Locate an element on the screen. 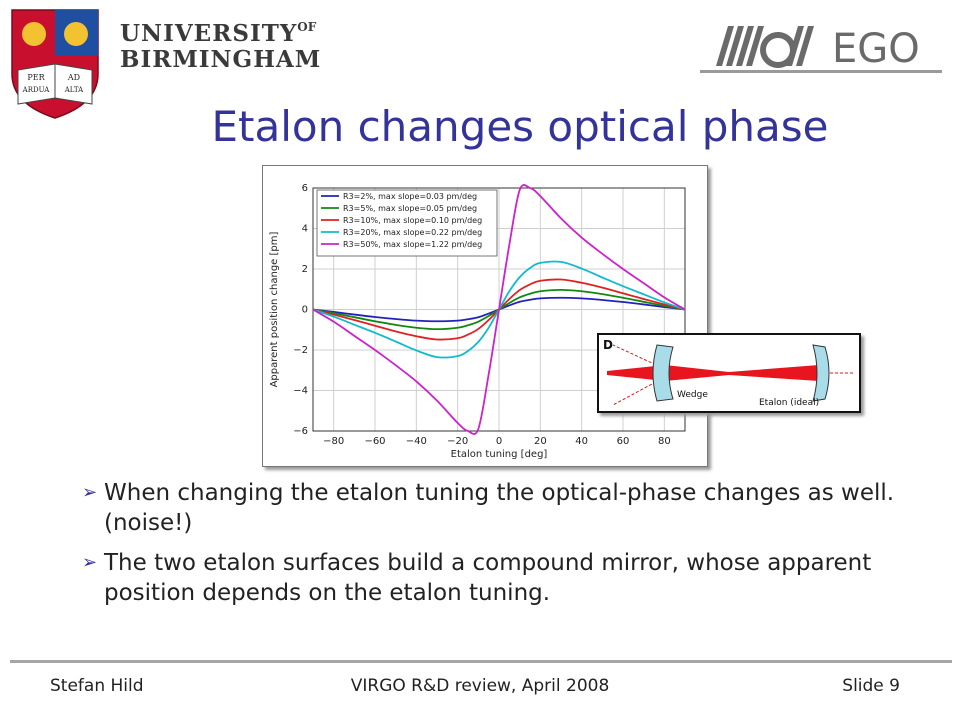 The image size is (960, 720). header-divider is located at coordinates (821, 71).